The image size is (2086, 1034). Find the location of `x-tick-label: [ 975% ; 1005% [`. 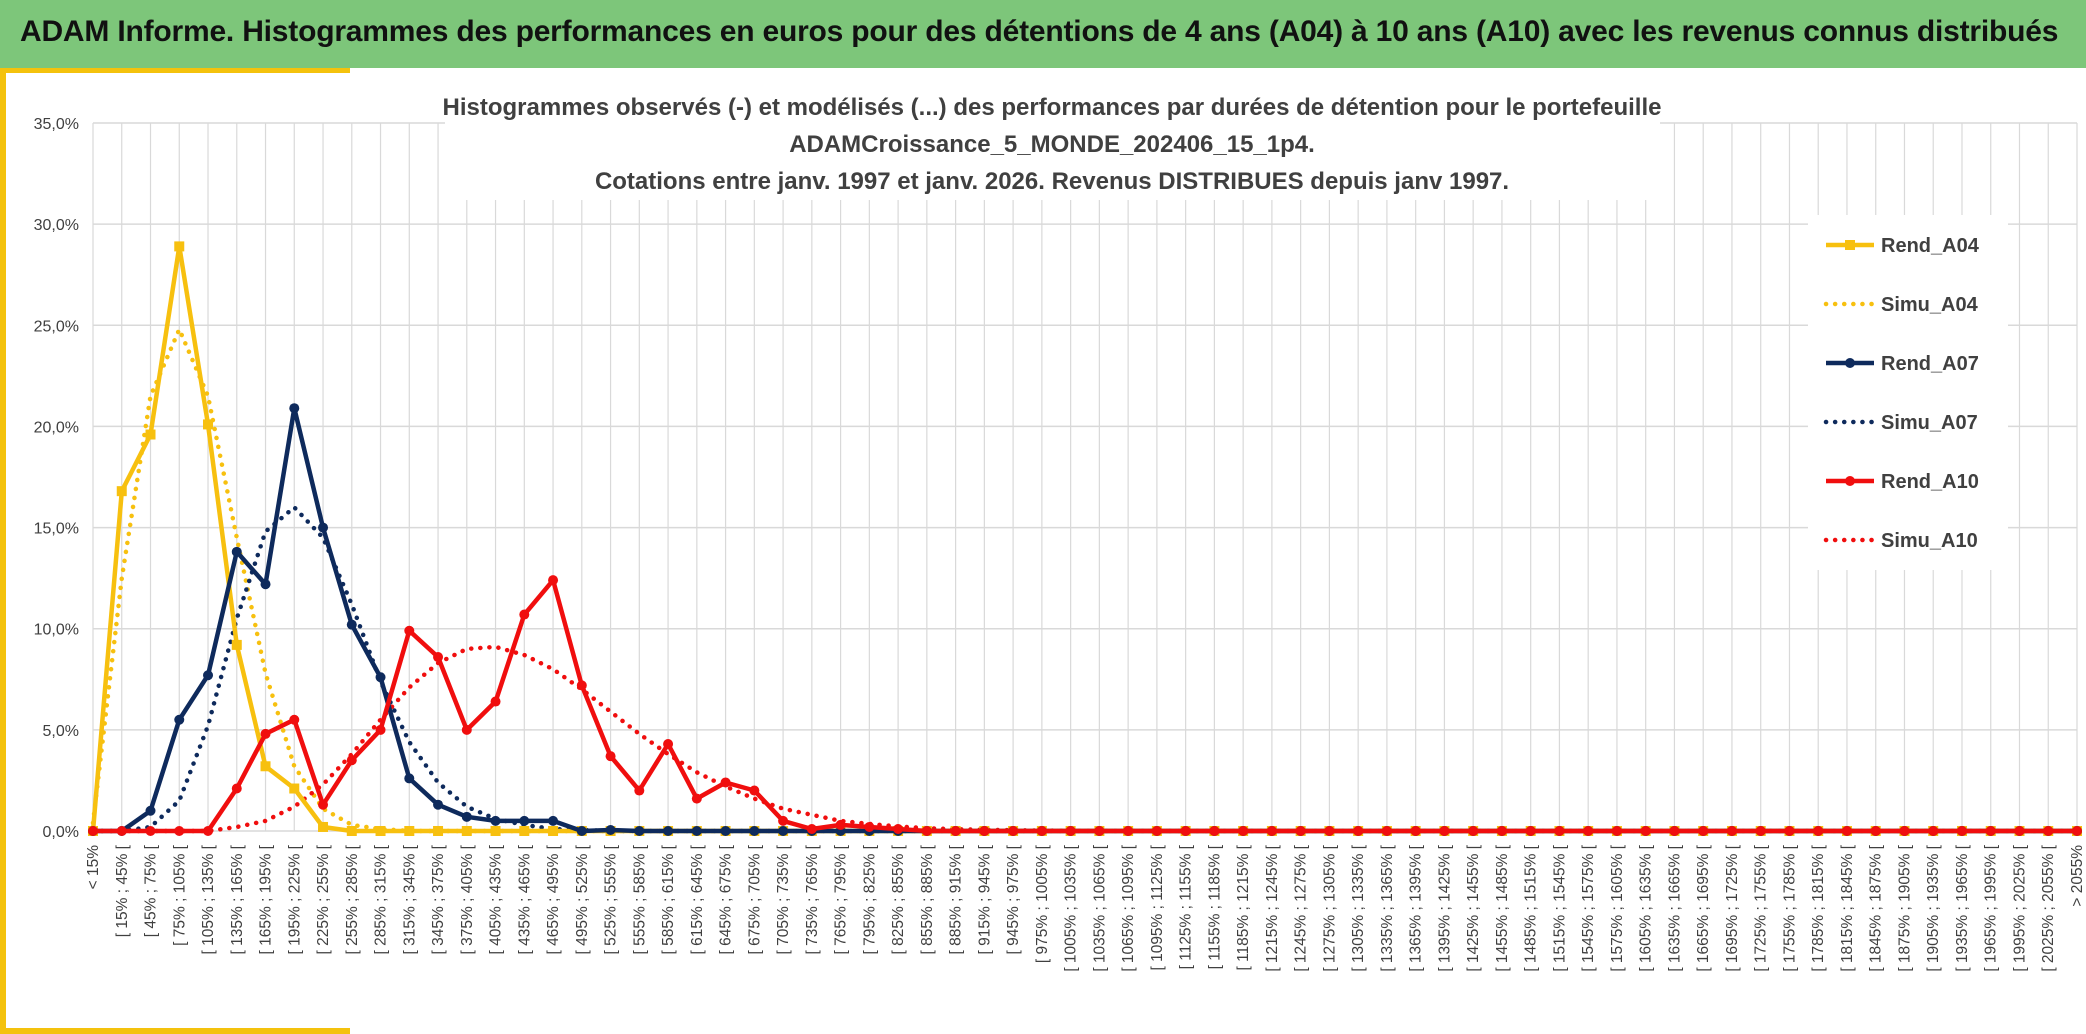

x-tick-label: [ 975% ; 1005% [ is located at coordinates (1042, 903).